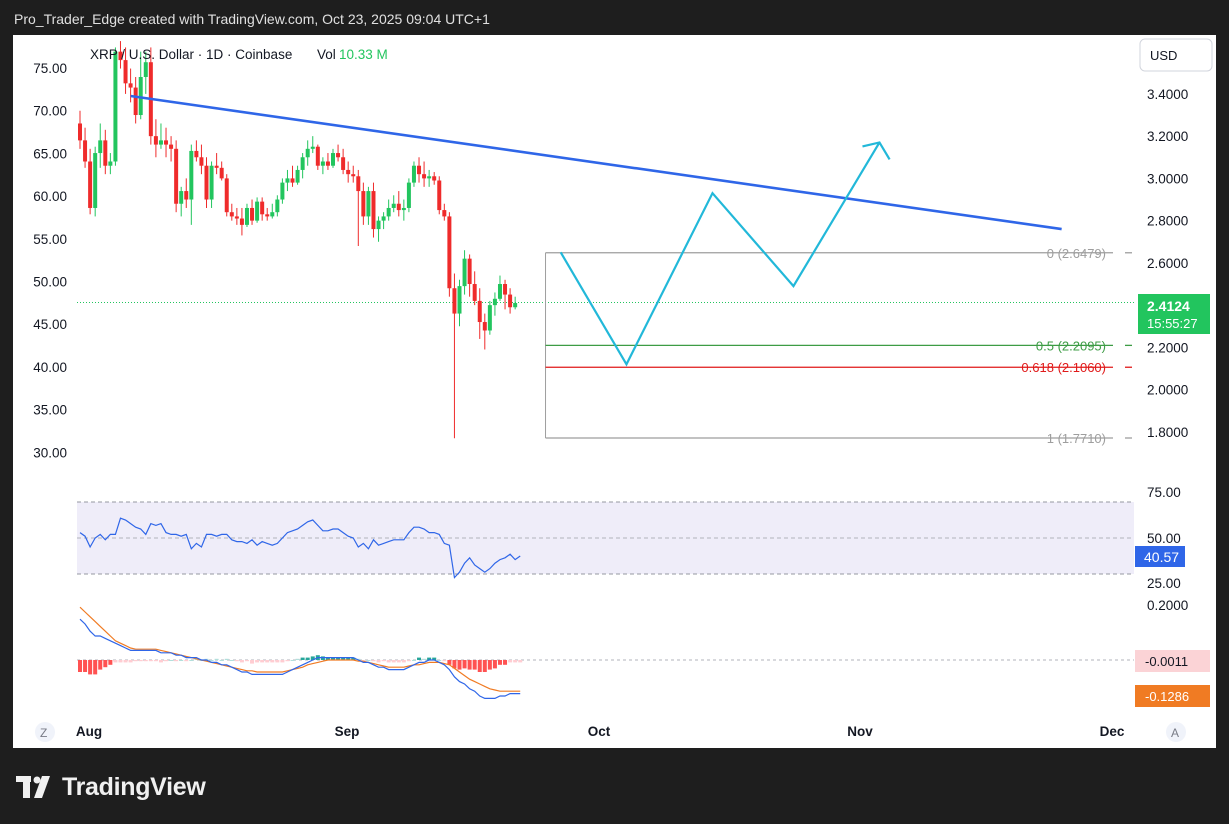  I want to click on last-price-value: 2.4124, so click(1168, 306).